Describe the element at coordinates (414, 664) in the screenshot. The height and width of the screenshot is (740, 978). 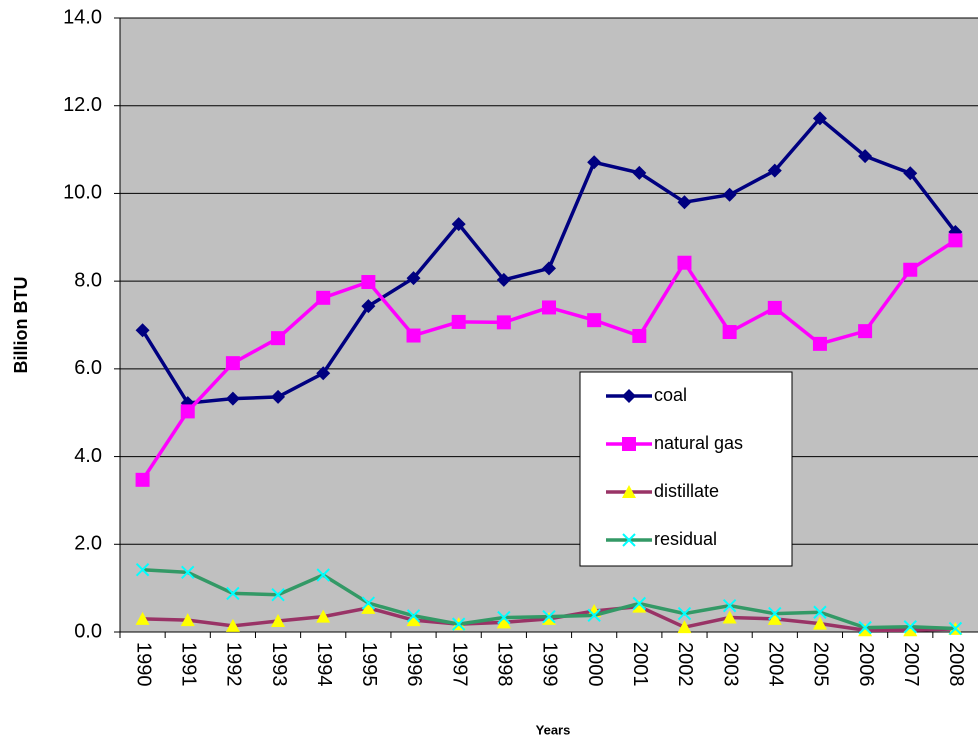
I see `x-tick-label: 1996` at that location.